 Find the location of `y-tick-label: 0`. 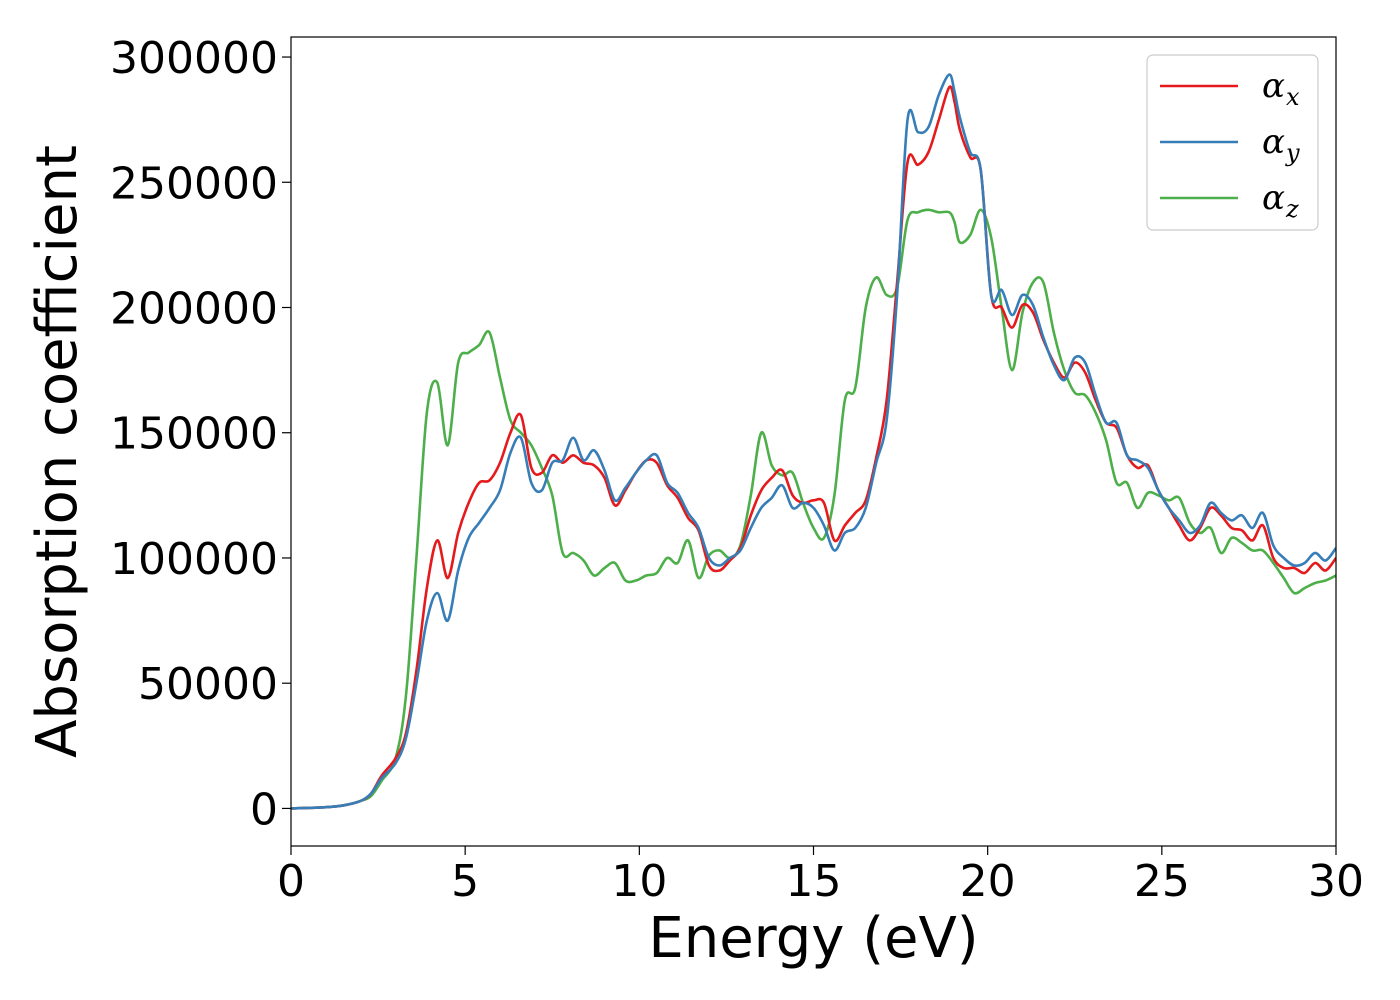

y-tick-label: 0 is located at coordinates (264, 809).